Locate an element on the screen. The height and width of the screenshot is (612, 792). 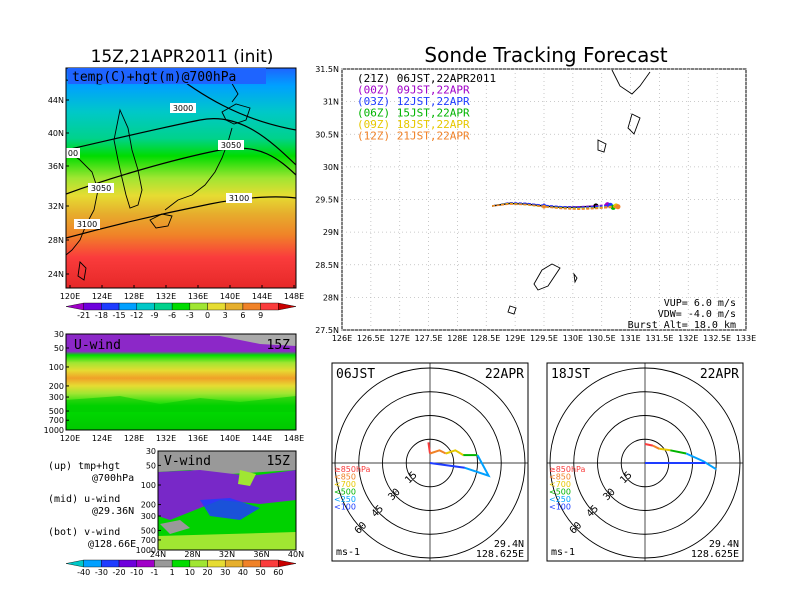
colorbar-label: 0 is located at coordinates (207, 315).